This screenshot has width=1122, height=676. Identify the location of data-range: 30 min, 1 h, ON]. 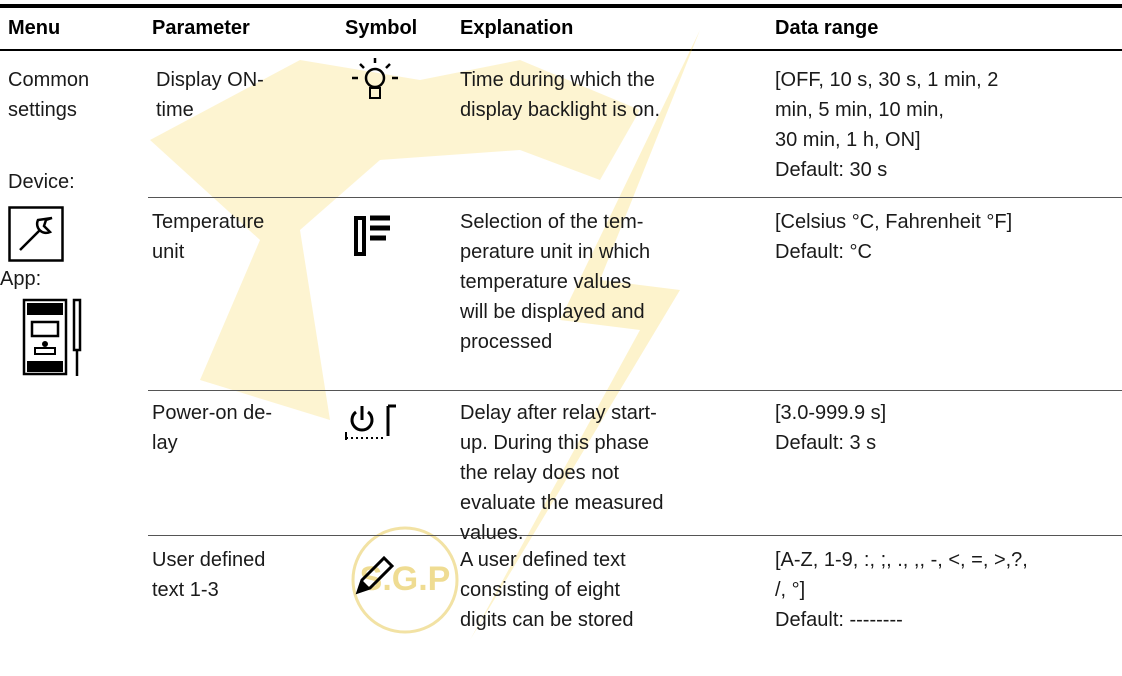
(848, 140).